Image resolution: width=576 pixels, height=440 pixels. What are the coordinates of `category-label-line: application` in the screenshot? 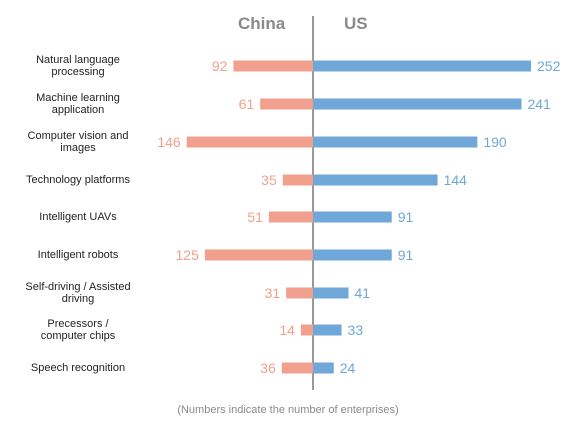 It's located at (78, 110).